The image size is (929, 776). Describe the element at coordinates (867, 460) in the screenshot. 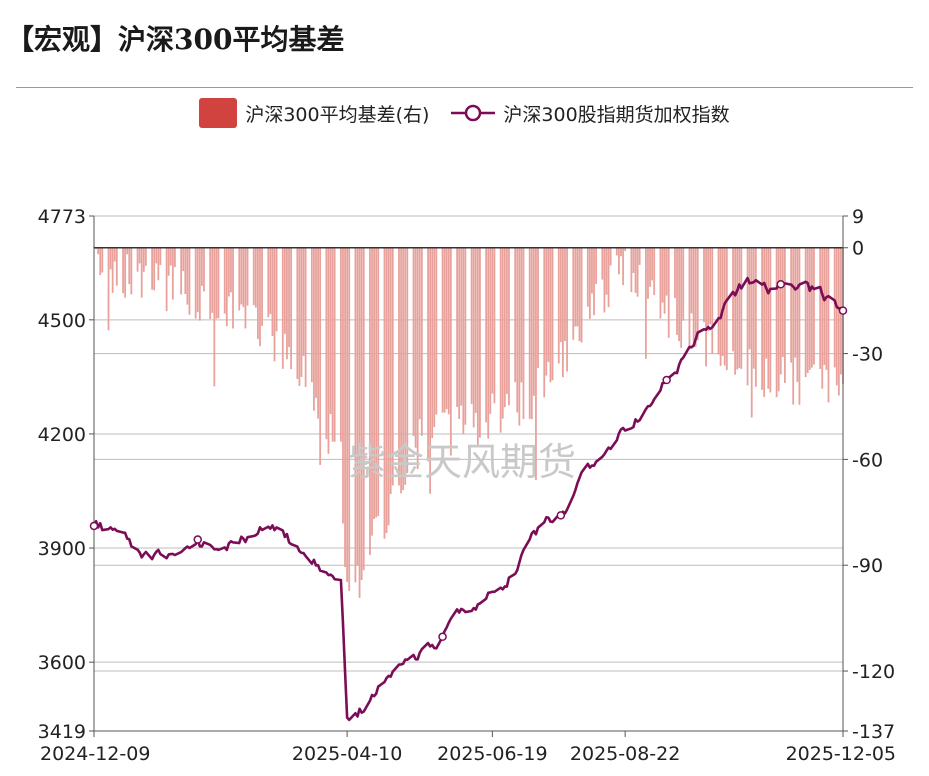

I see `y-right-tick-label: -60` at that location.